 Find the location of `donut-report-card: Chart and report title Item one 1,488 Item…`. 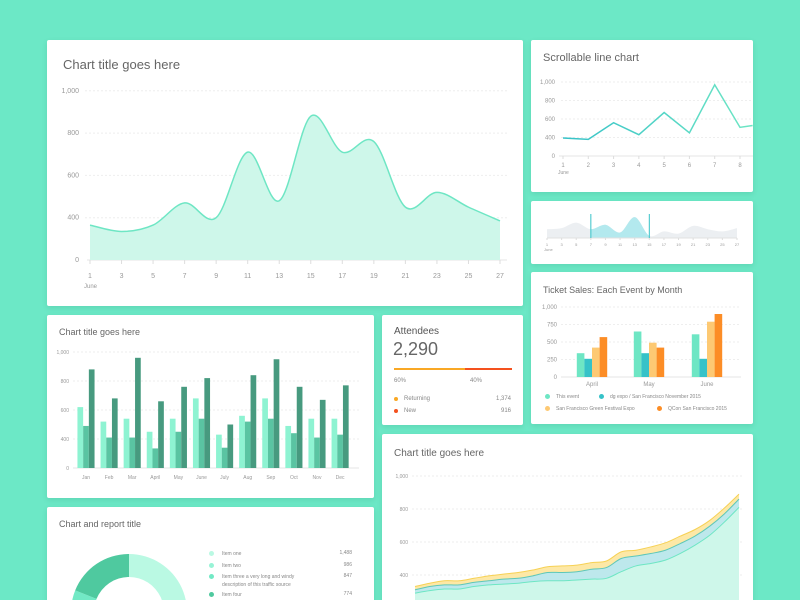

donut-report-card: Chart and report title Item one 1,488 Item… is located at coordinates (210, 553).